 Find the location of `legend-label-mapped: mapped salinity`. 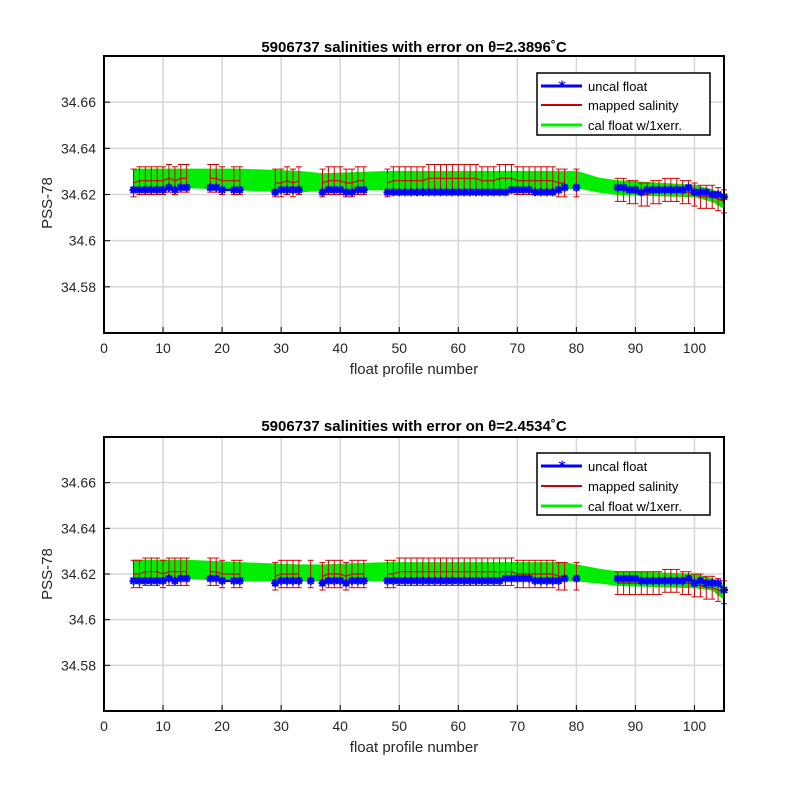

legend-label-mapped: mapped salinity is located at coordinates (633, 105).